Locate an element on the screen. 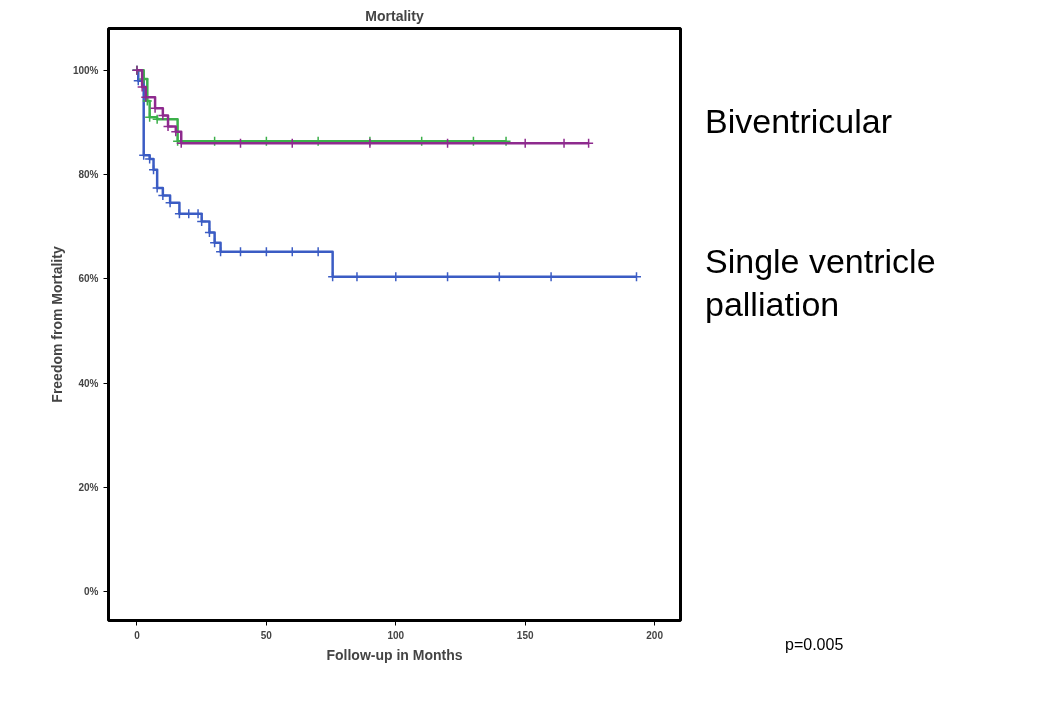 The image size is (1051, 727). text: Biventricular is located at coordinates (799, 121).